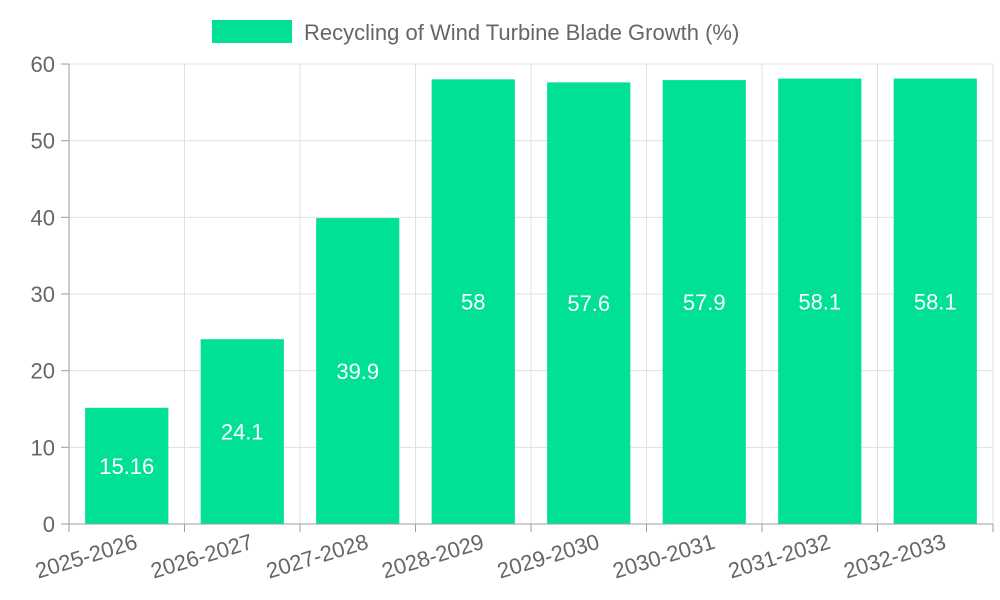  Describe the element at coordinates (43, 294) in the screenshot. I see `y-tick-label: 30` at that location.